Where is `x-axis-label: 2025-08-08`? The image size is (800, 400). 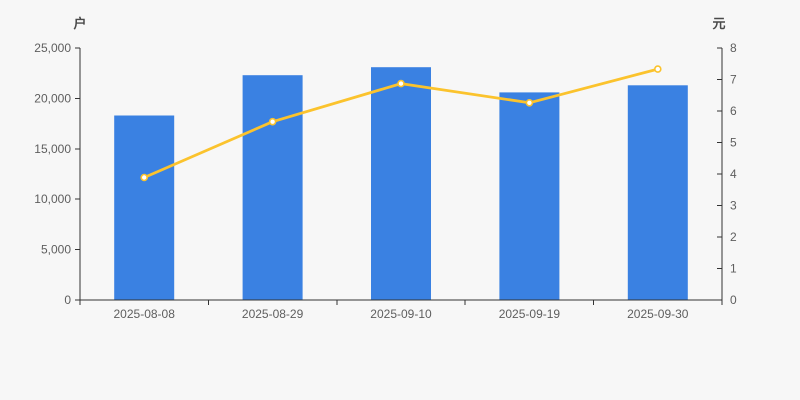 x-axis-label: 2025-08-08 is located at coordinates (145, 314).